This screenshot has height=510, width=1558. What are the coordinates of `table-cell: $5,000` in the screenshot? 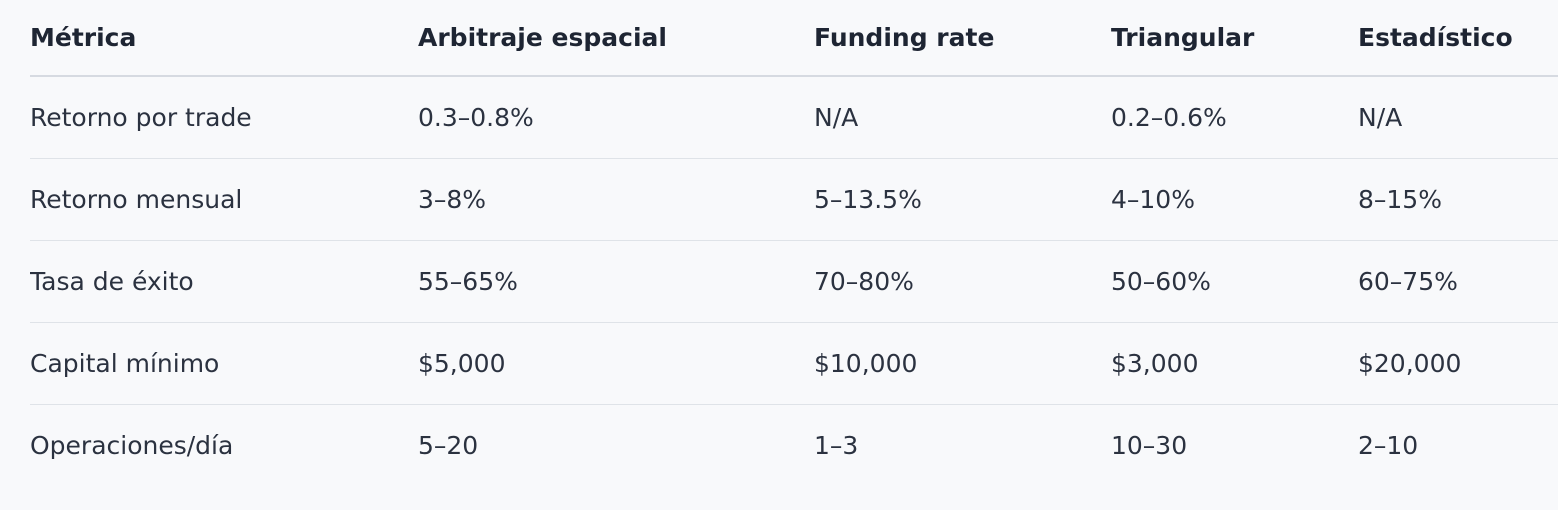 It's located at (616, 363).